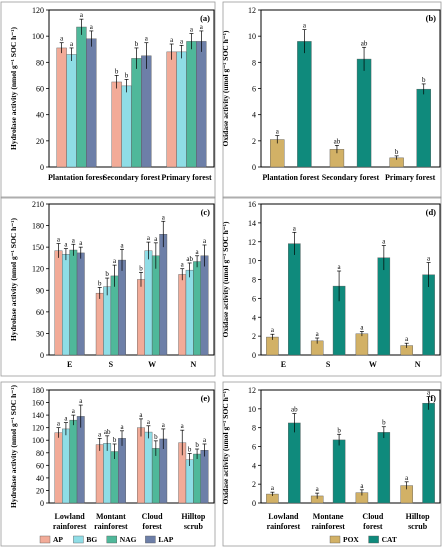  I want to click on panel-label: (a), so click(205, 18).